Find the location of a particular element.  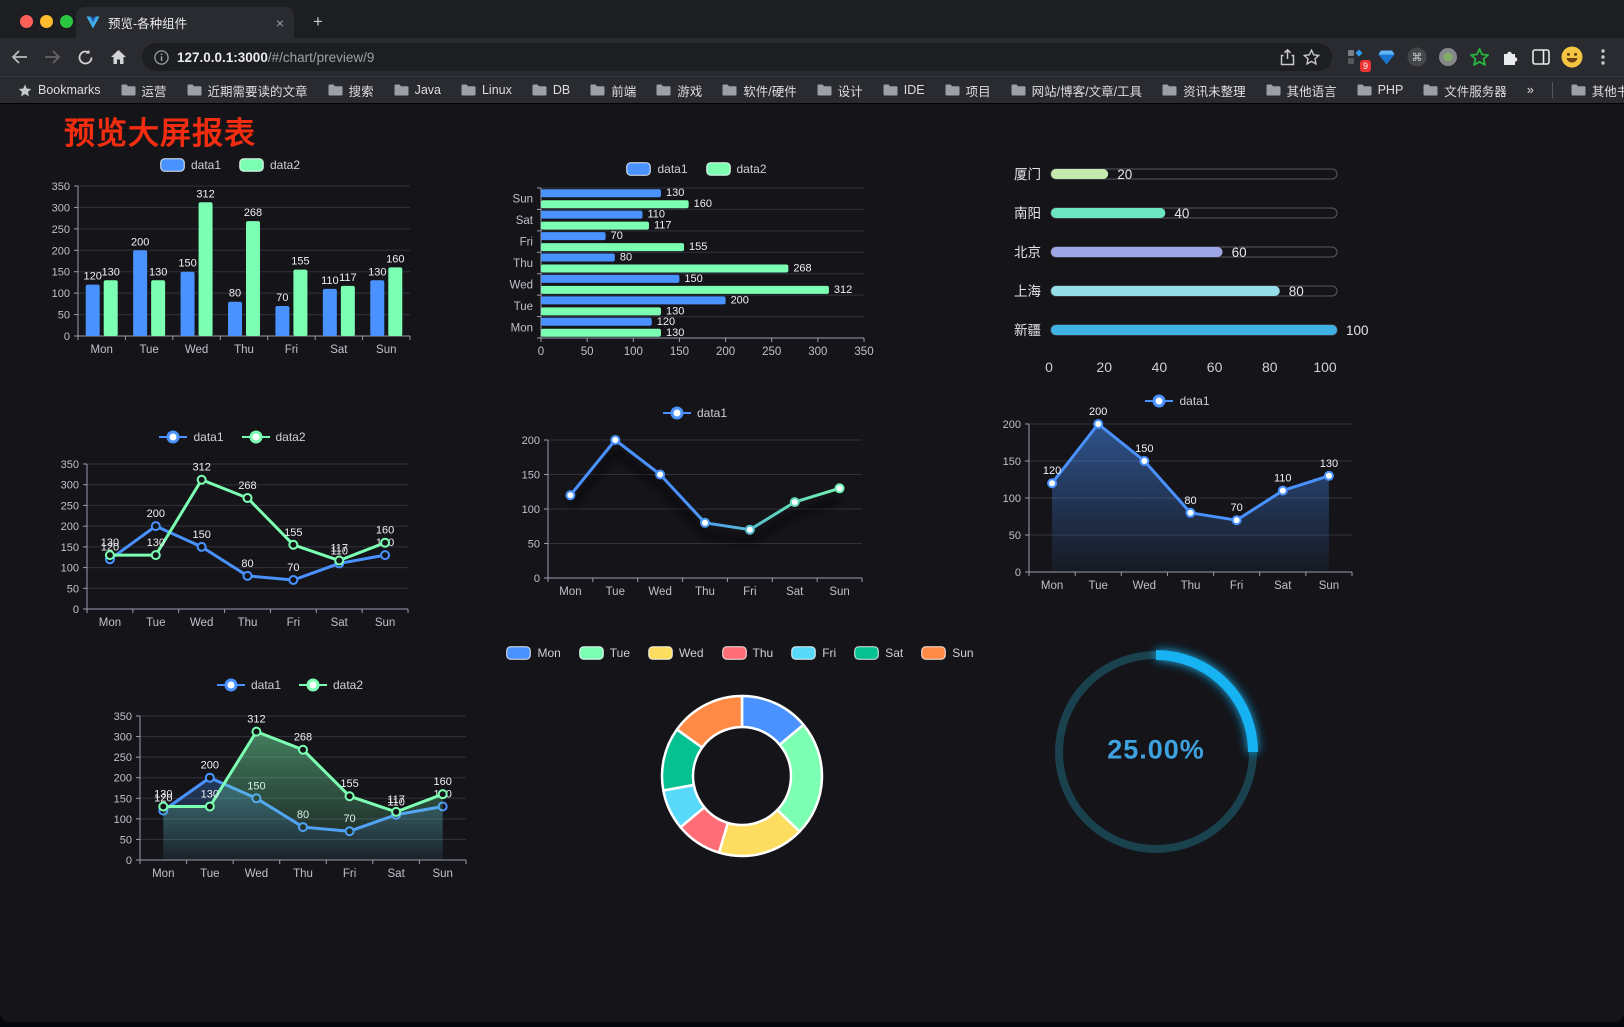

reload-icon is located at coordinates (85, 57).